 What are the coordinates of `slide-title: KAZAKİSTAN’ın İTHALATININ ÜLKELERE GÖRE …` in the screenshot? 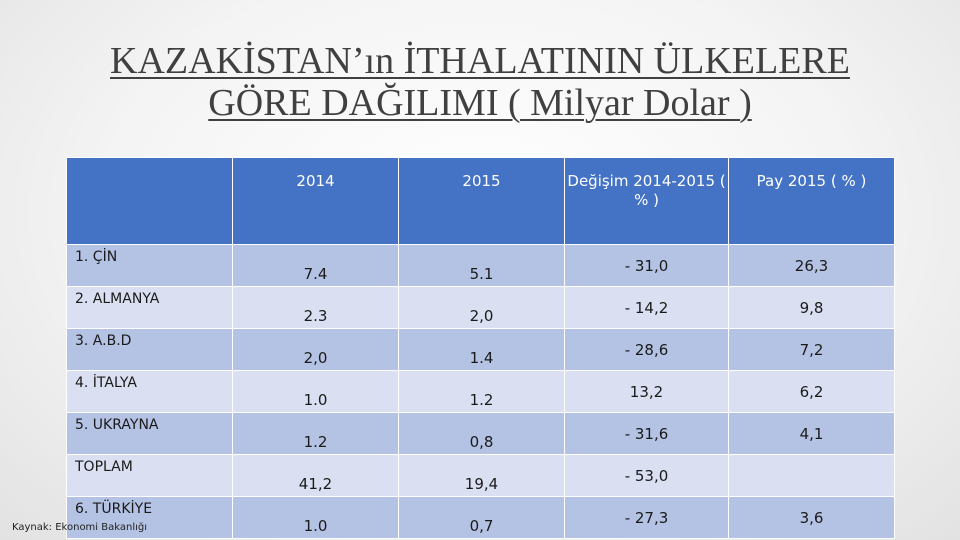 It's located at (480, 82).